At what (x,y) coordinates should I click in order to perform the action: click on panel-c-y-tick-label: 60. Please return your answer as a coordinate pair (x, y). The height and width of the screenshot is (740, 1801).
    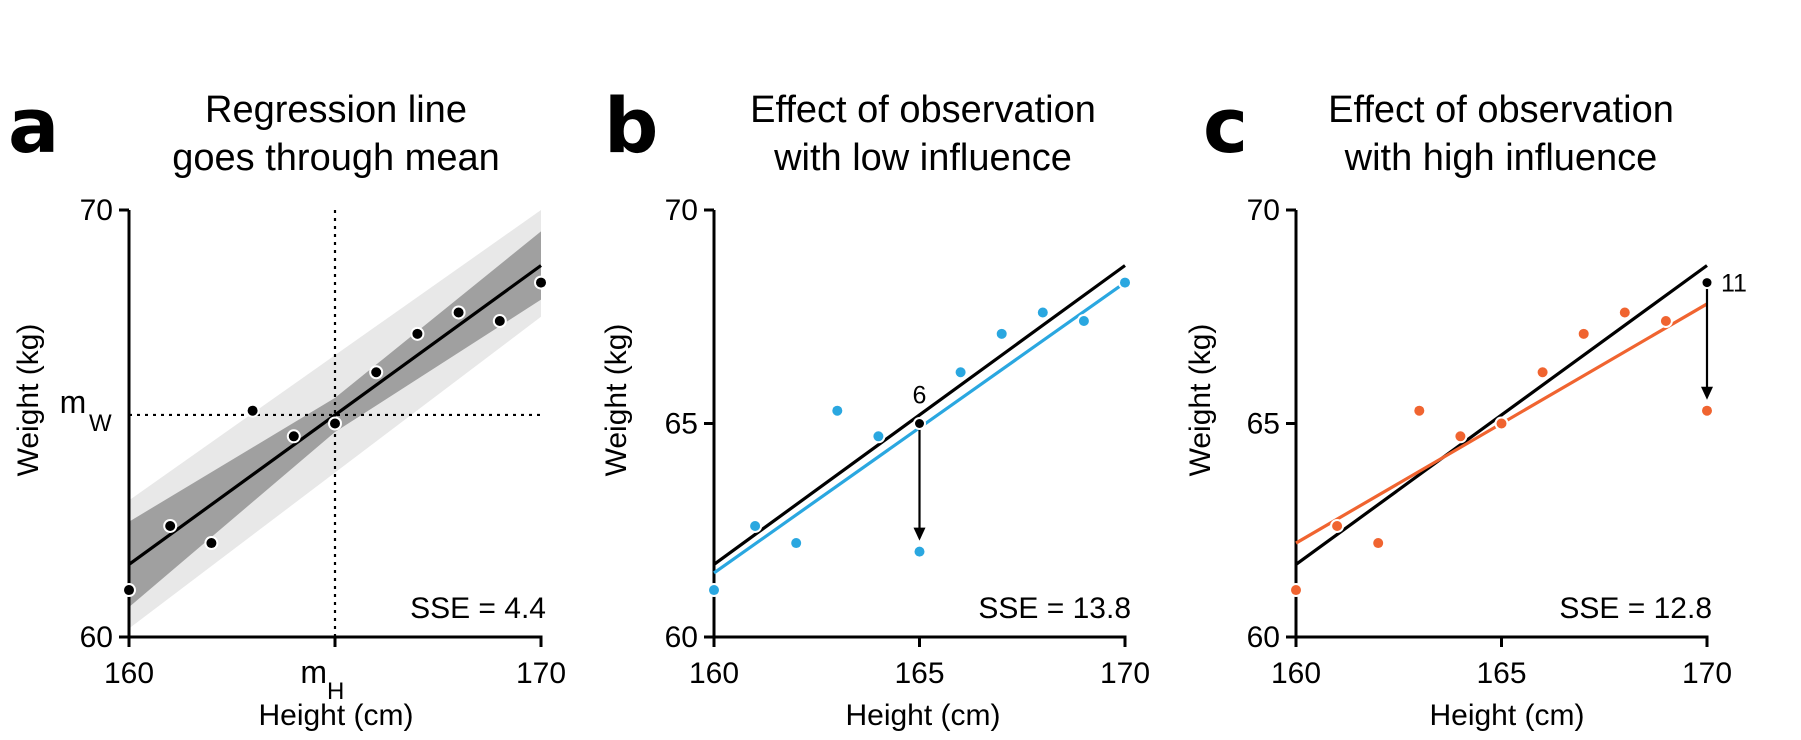
    Looking at the image, I should click on (1263, 637).